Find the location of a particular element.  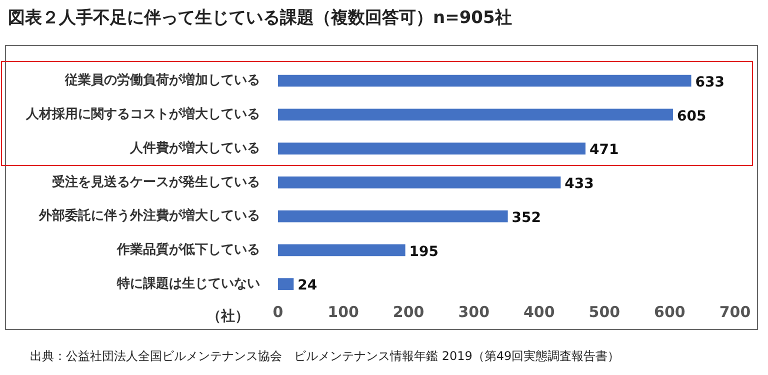

data-label: 24 is located at coordinates (308, 286).